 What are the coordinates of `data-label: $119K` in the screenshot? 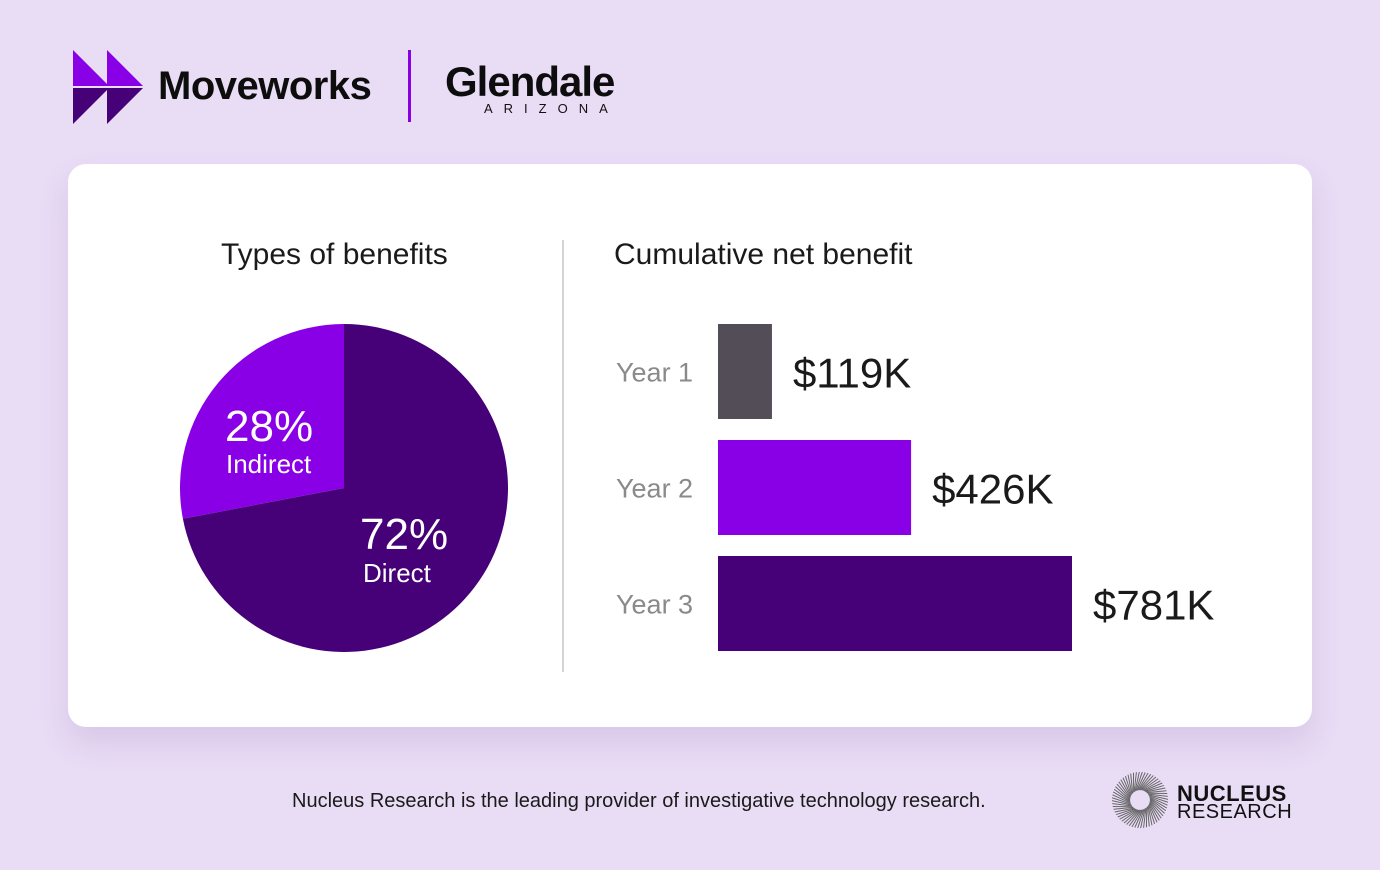 It's located at (852, 373).